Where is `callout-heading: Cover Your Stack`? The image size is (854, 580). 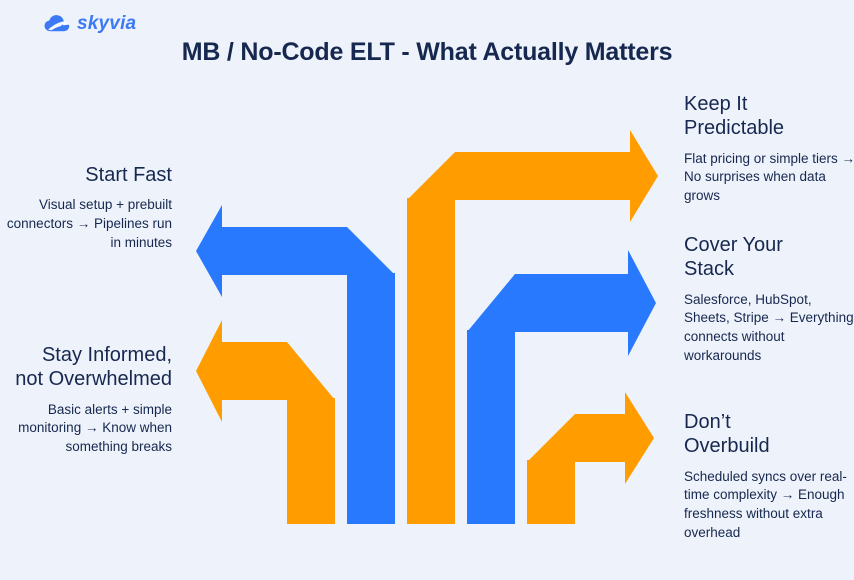 callout-heading: Cover Your Stack is located at coordinates (733, 257).